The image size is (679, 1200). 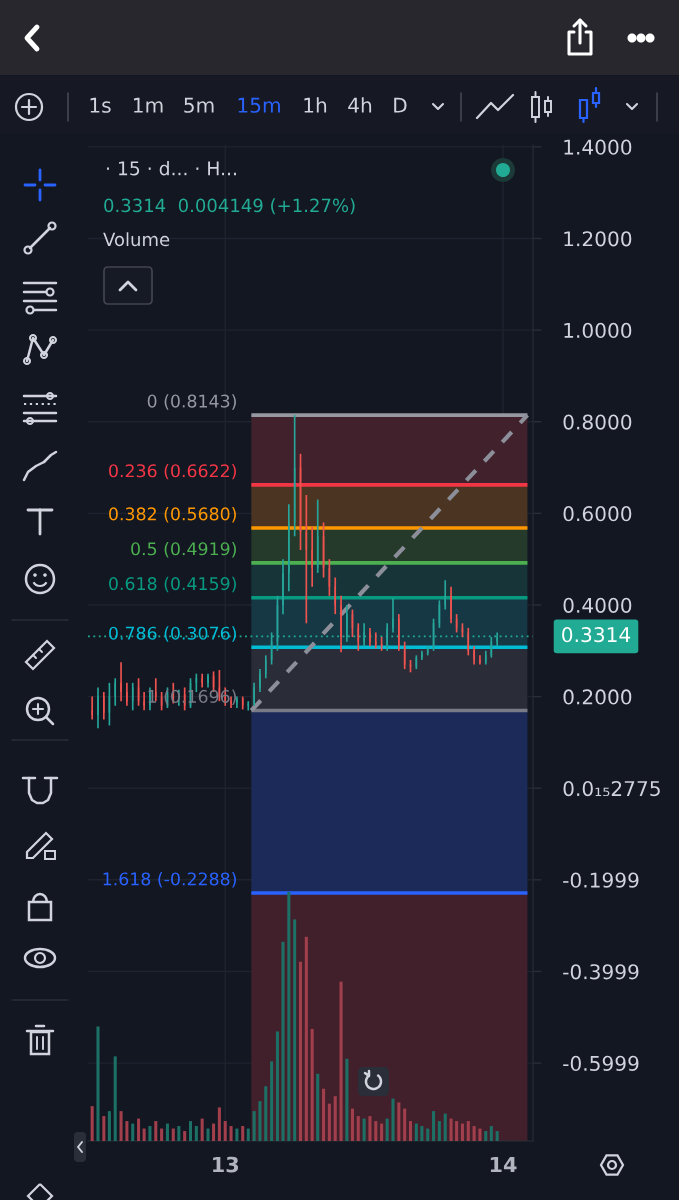 What do you see at coordinates (601, 880) in the screenshot?
I see `y-tick-label: -0.1999` at bounding box center [601, 880].